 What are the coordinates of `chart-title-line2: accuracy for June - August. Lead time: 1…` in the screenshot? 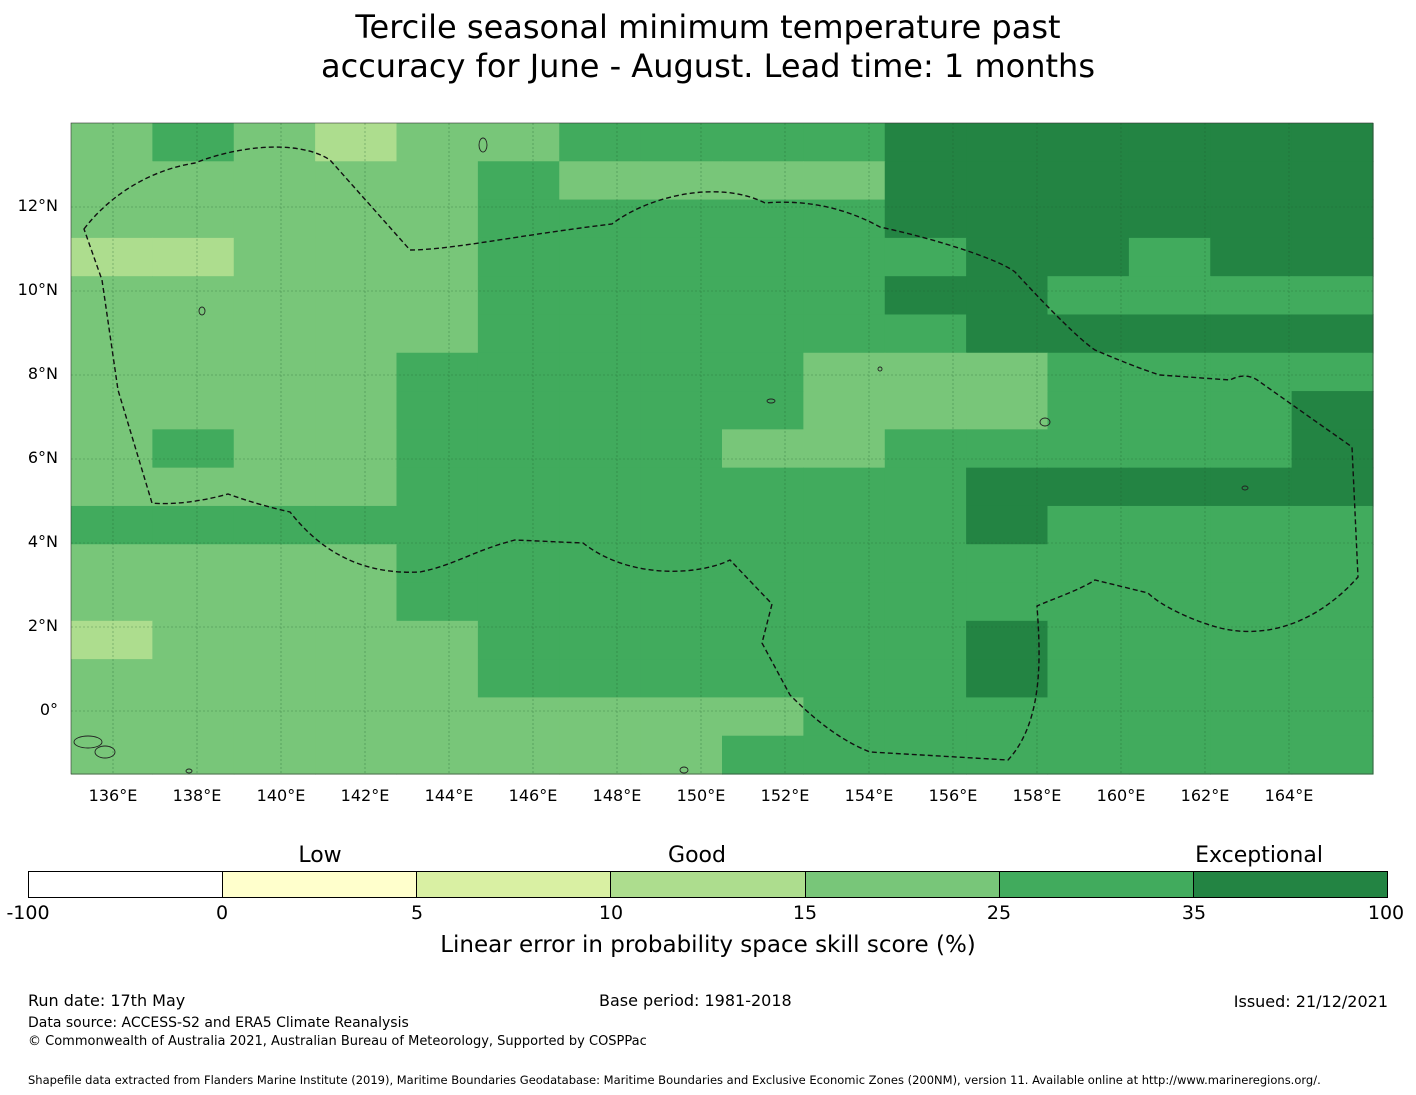 It's located at (708, 66).